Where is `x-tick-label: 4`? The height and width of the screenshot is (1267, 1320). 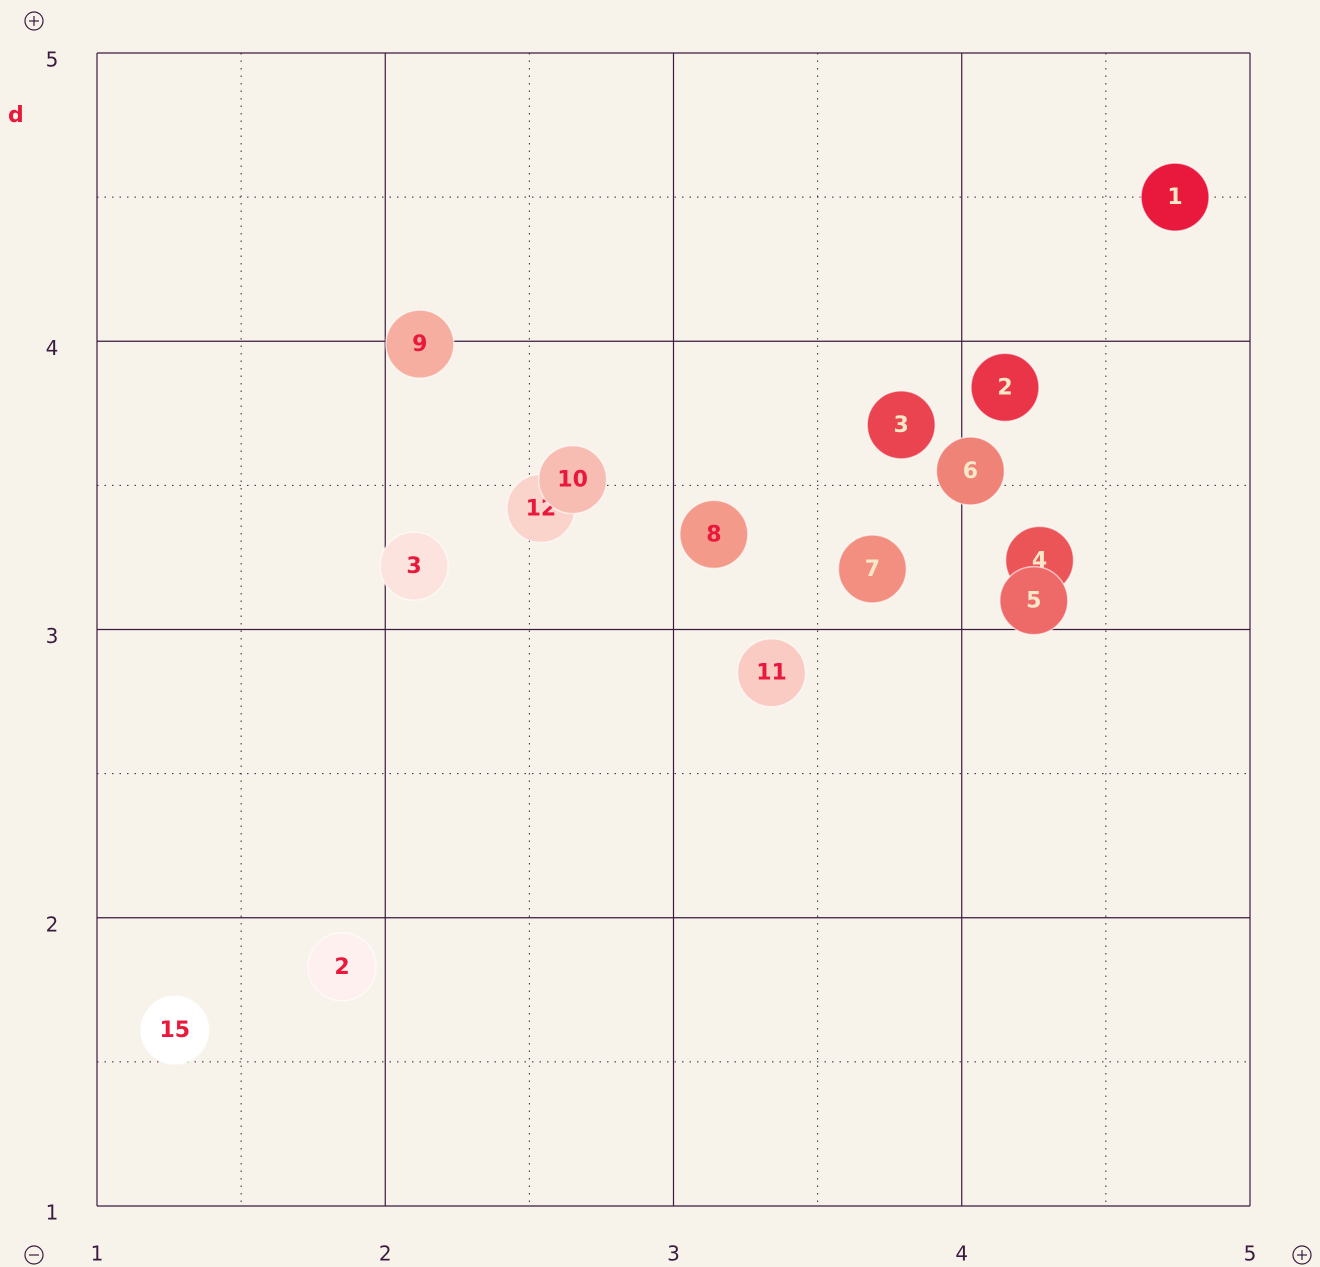
x-tick-label: 4 is located at coordinates (961, 1254).